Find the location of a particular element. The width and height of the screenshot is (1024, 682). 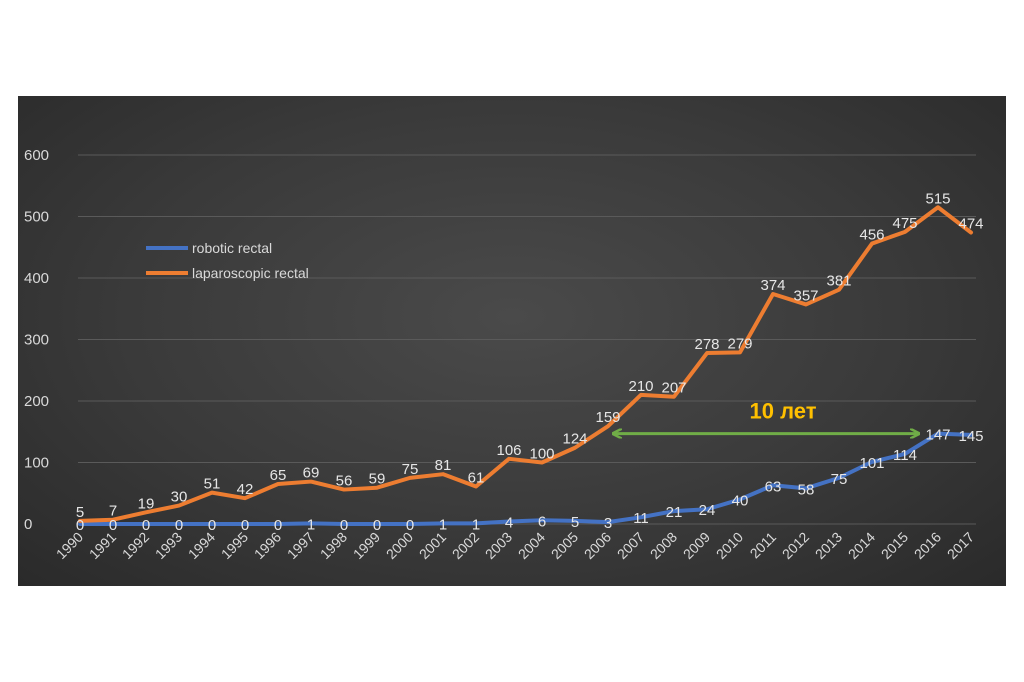

data-label: 374 is located at coordinates (772, 285).